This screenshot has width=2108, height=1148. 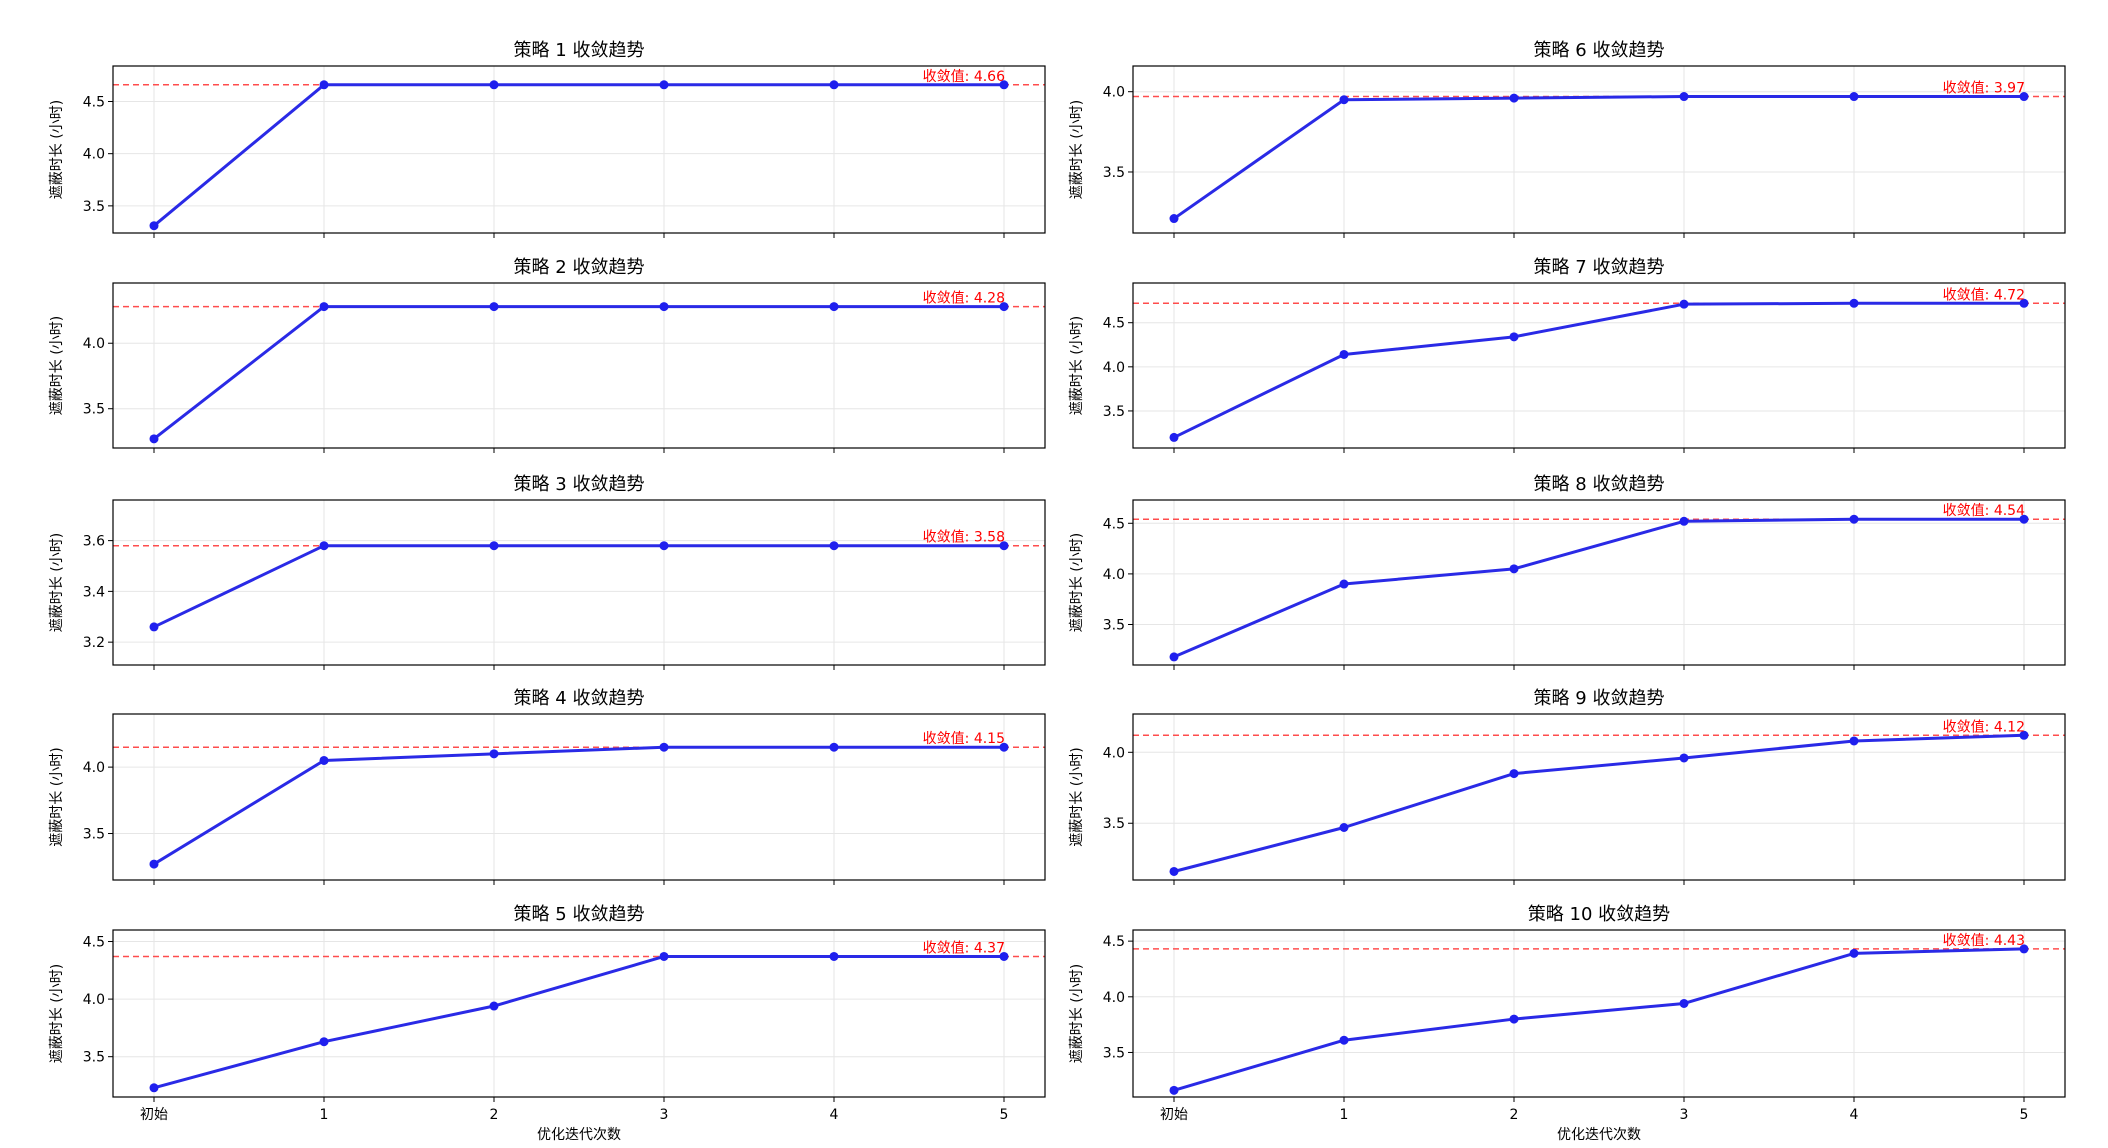 I want to click on convergence-label: 收敛值: 3.97, so click(x=1984, y=89).